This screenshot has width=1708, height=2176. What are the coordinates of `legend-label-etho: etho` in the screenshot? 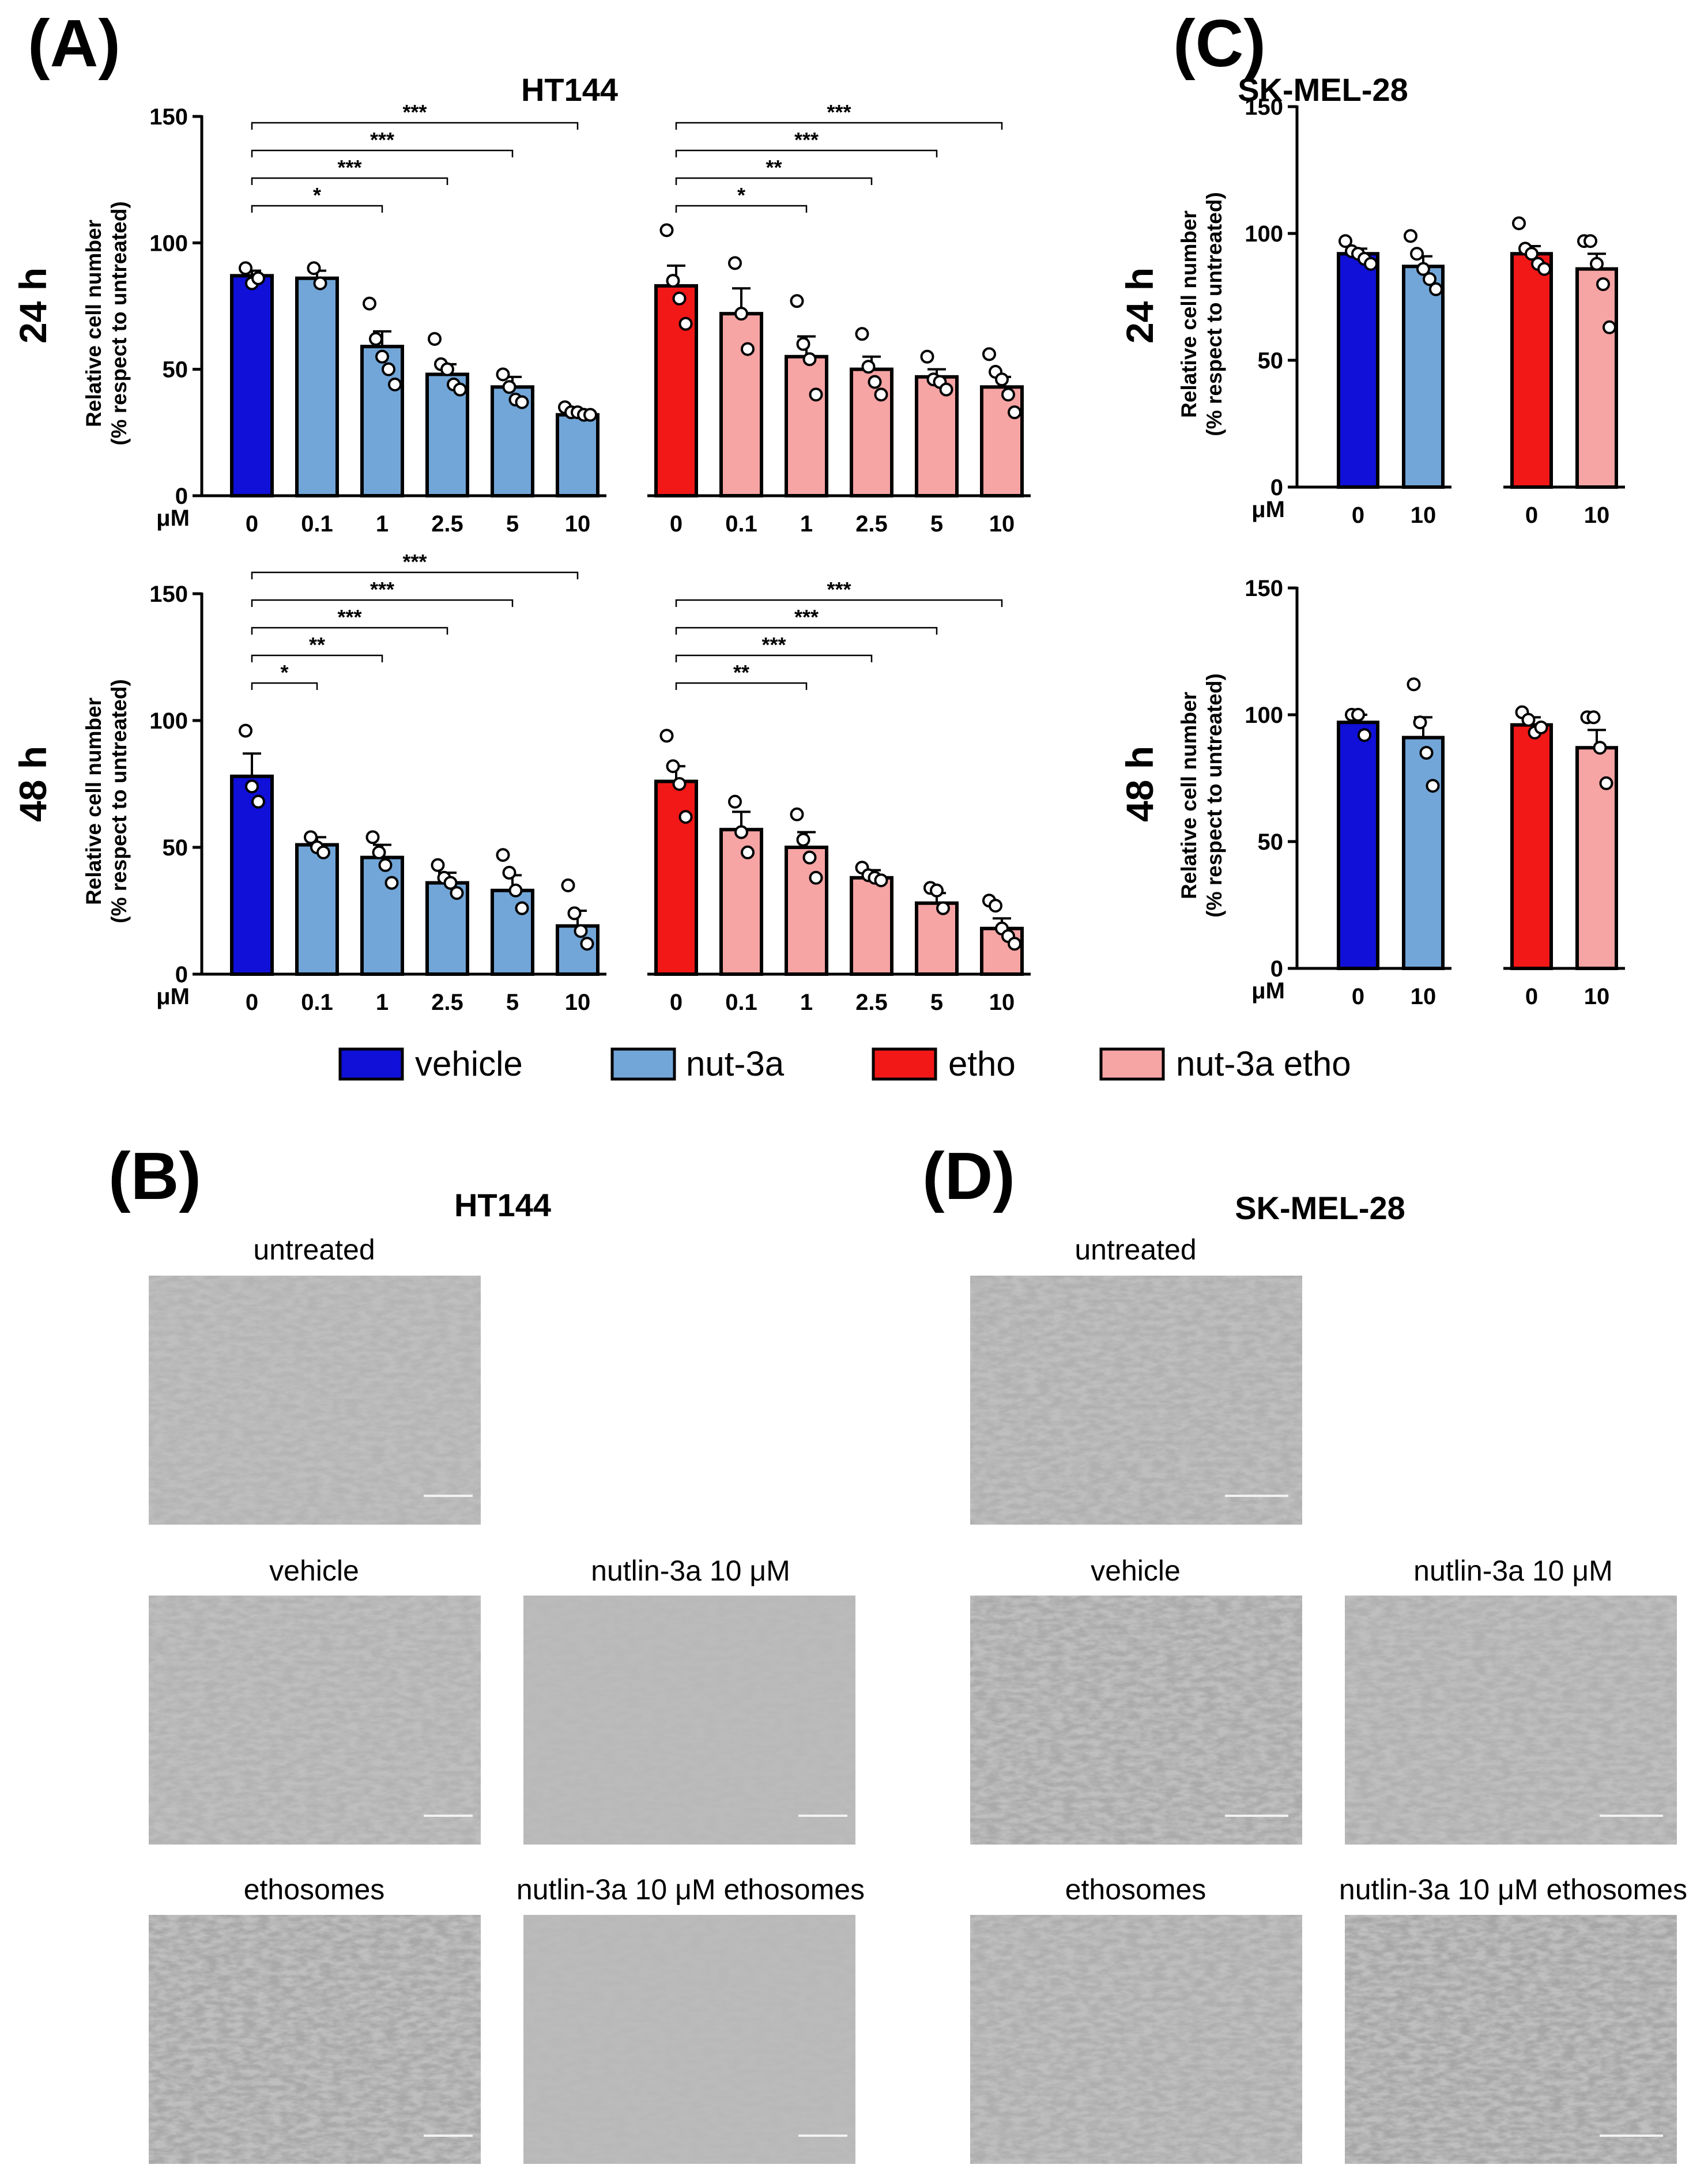 It's located at (982, 1063).